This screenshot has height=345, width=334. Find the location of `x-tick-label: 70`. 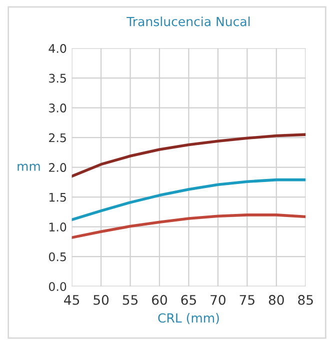

x-tick-label: 70 is located at coordinates (218, 299).